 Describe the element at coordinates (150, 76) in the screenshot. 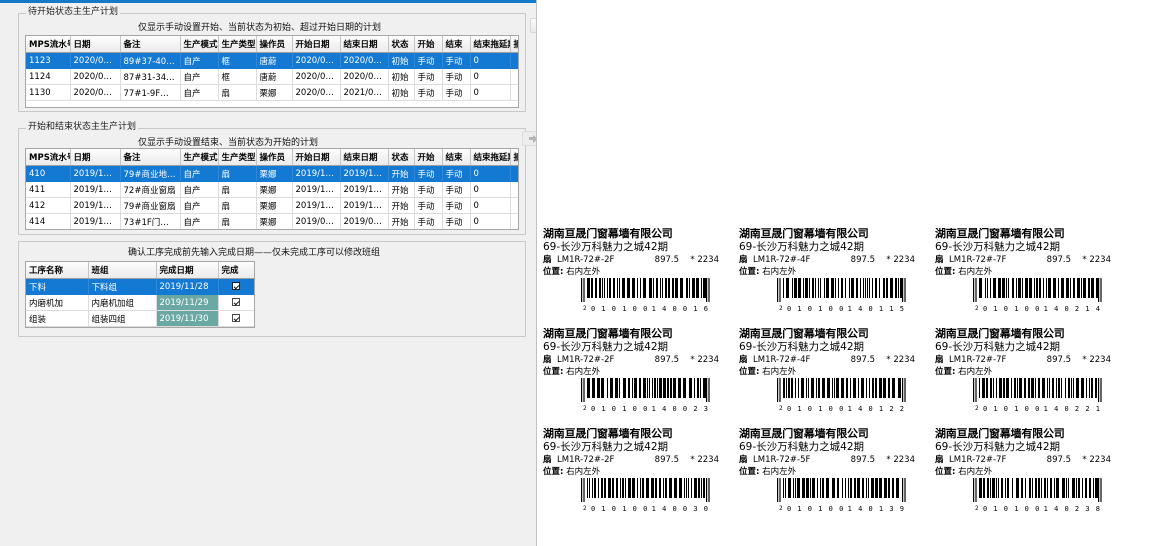

I see `table-cell: 87#31-34F门框` at that location.